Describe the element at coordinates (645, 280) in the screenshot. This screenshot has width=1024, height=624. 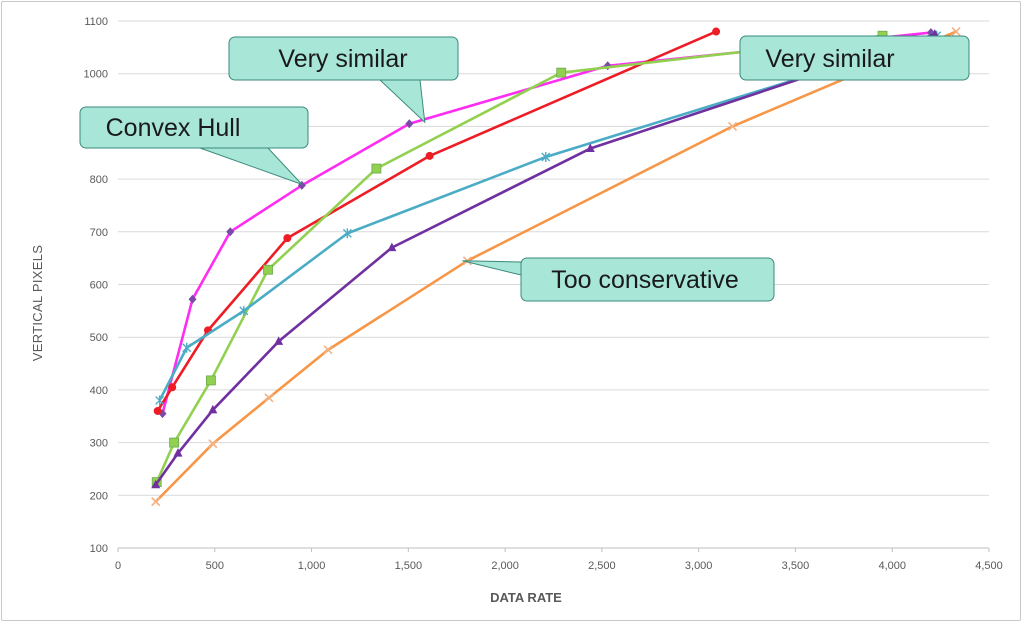
I see `callout-label: Too conservative` at that location.